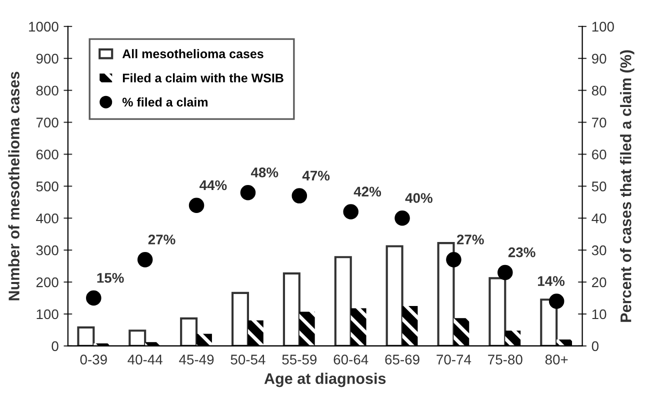  I want to click on x-tick-label: 70-74, so click(454, 359).